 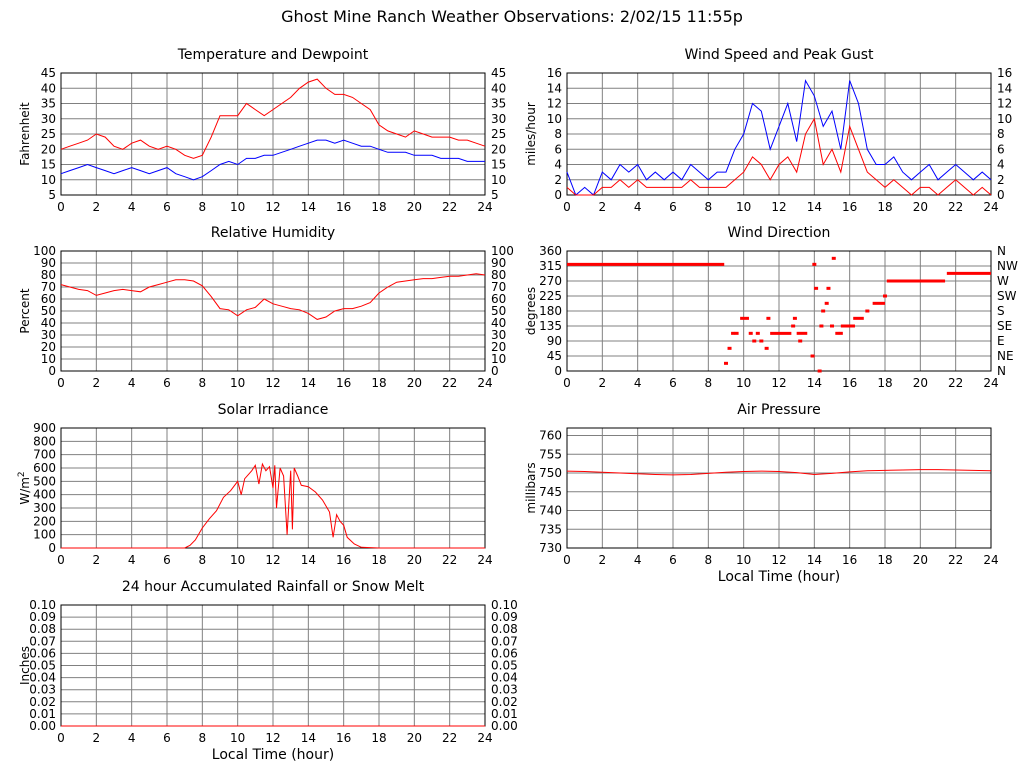 I want to click on right-tick-label: 10, so click(x=1004, y=119).